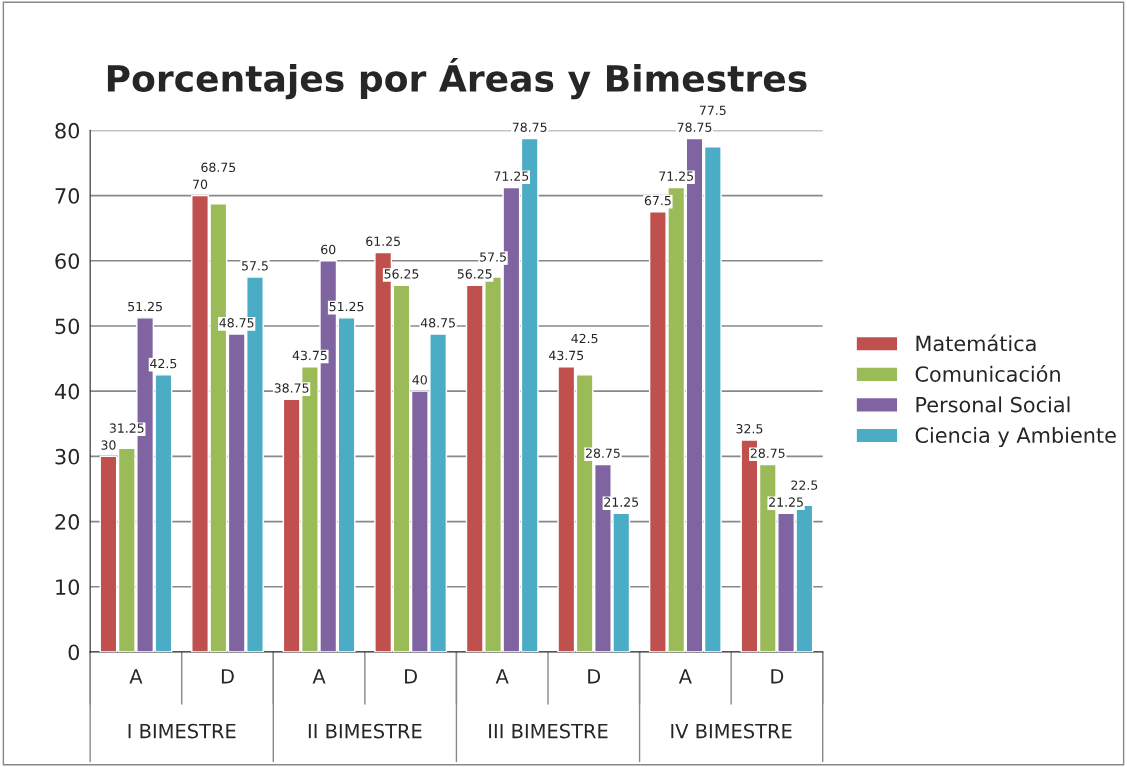 This screenshot has width=1127, height=767. I want to click on data-label: 67.5, so click(657, 200).